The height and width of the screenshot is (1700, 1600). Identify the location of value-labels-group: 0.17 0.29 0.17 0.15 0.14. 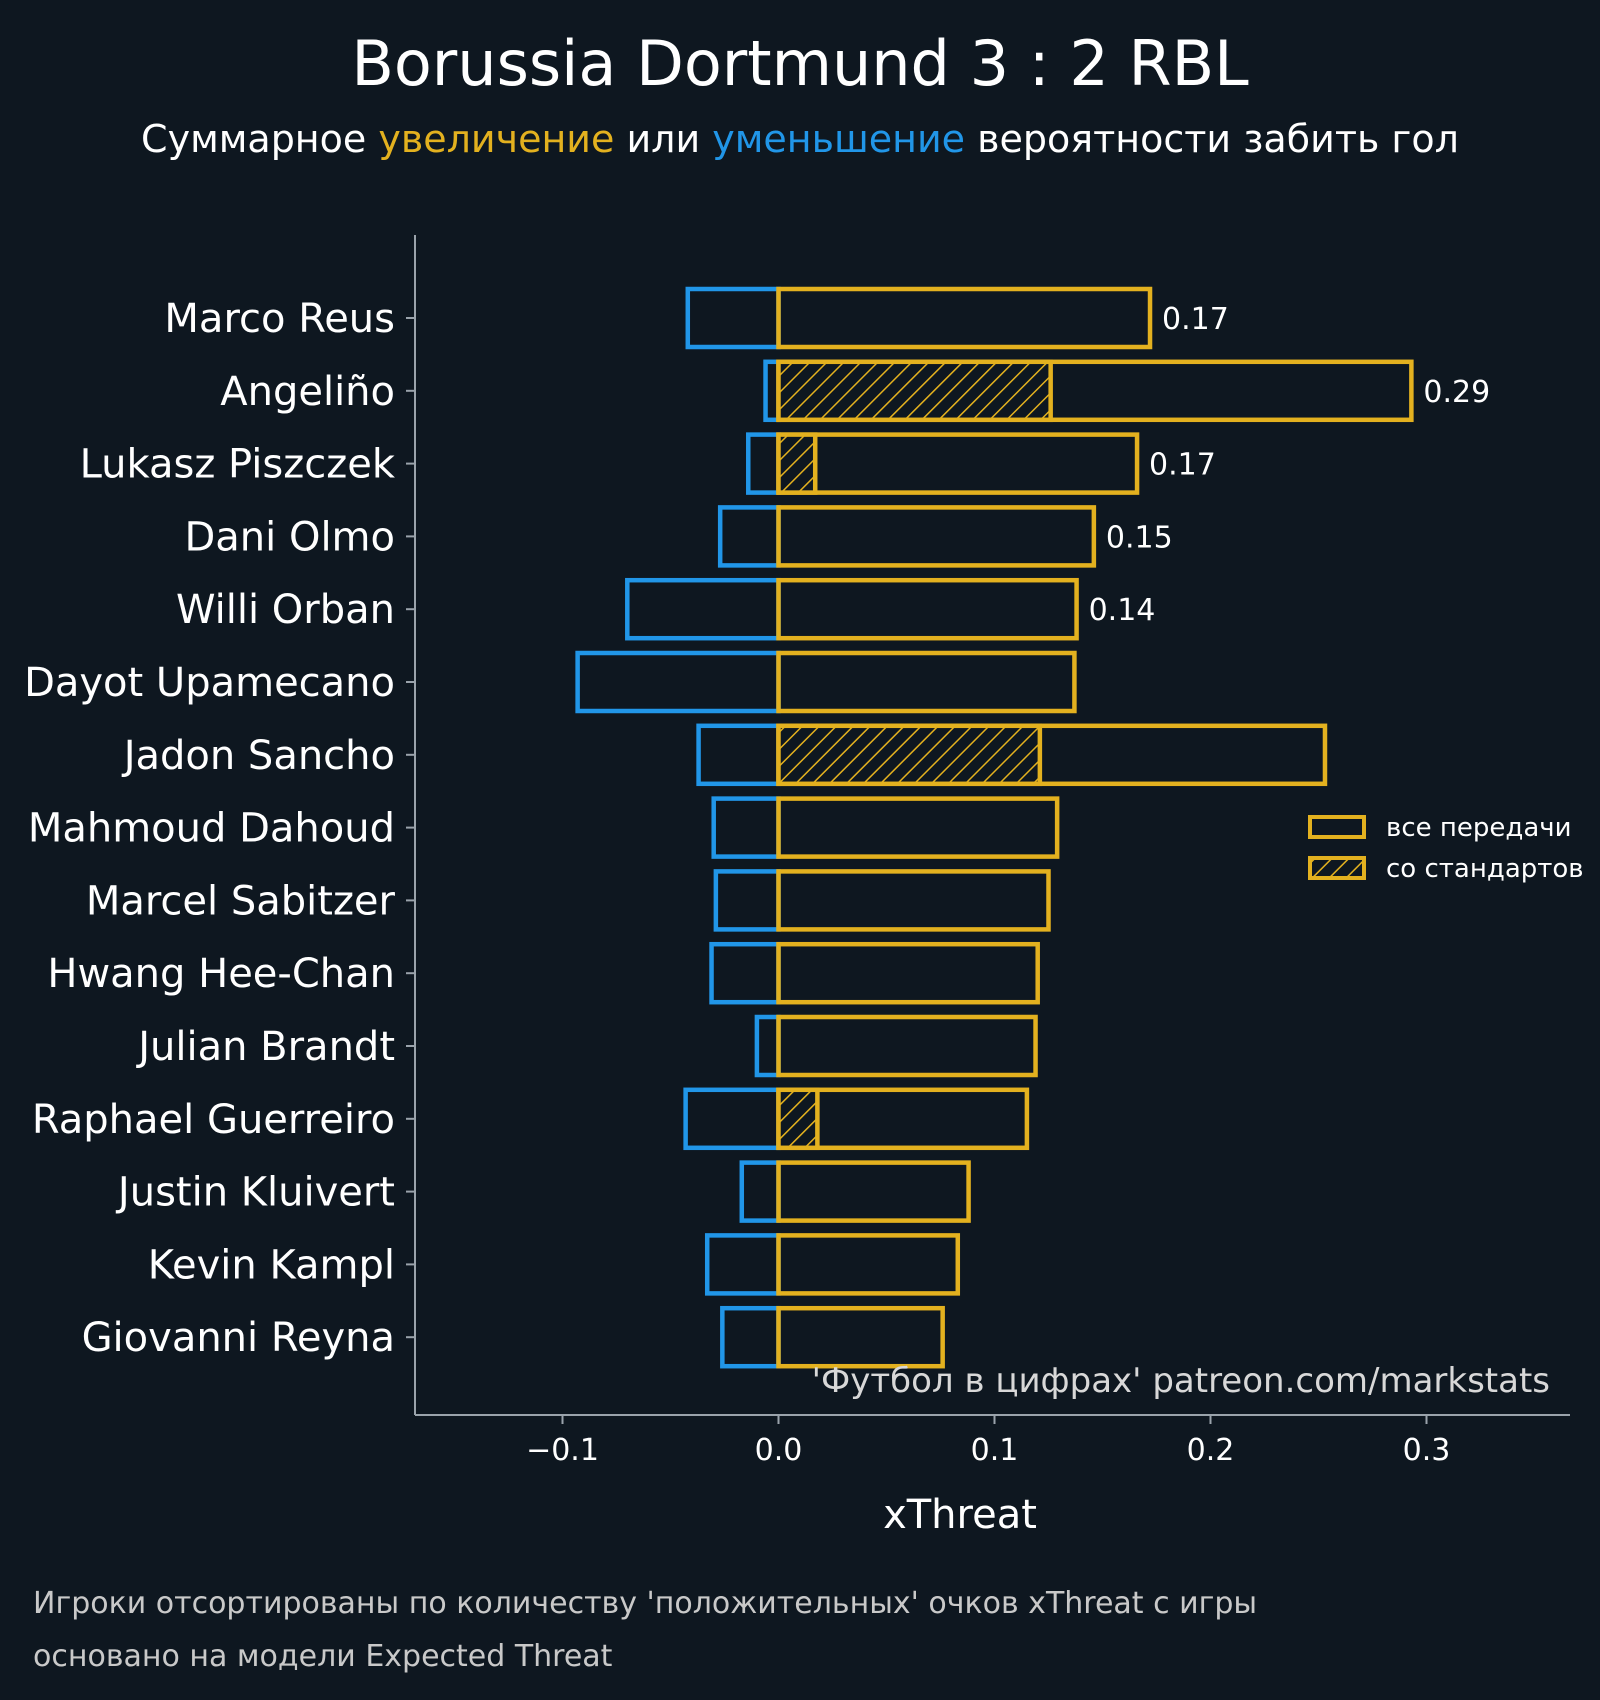
(1290, 465).